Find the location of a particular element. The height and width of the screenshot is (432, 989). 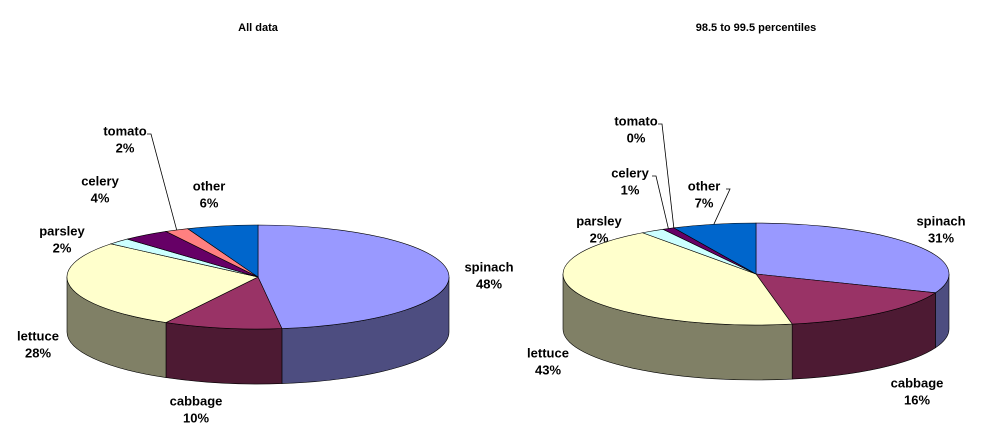

value-label: 28% is located at coordinates (38, 352).